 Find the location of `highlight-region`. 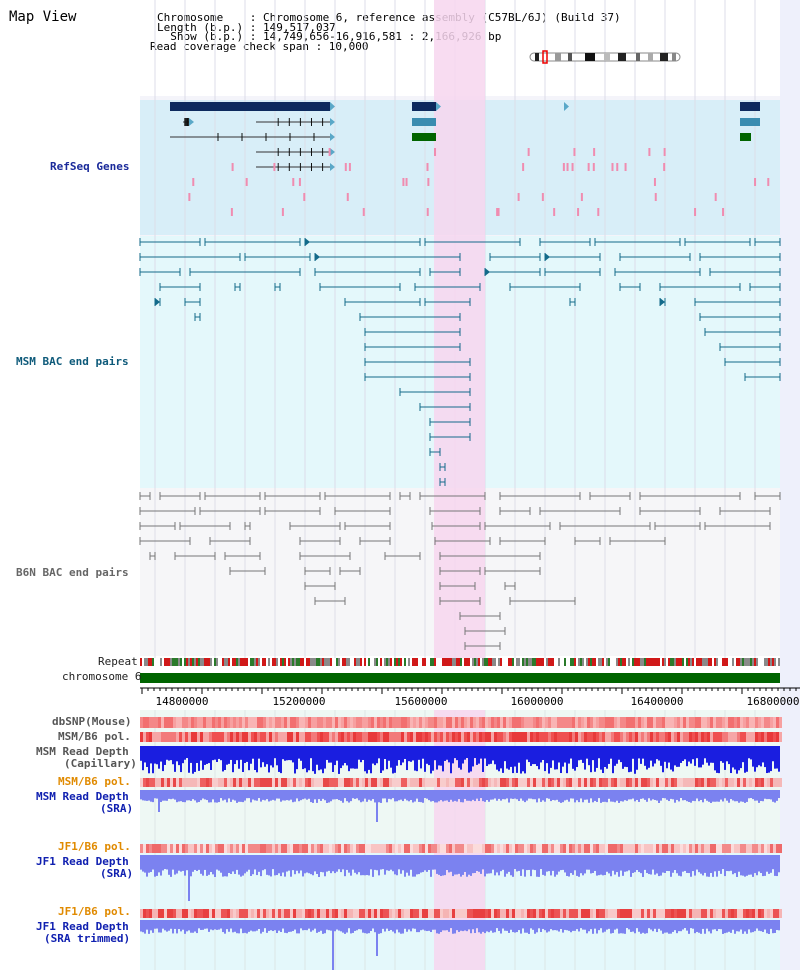

highlight-region is located at coordinates (459, 485).